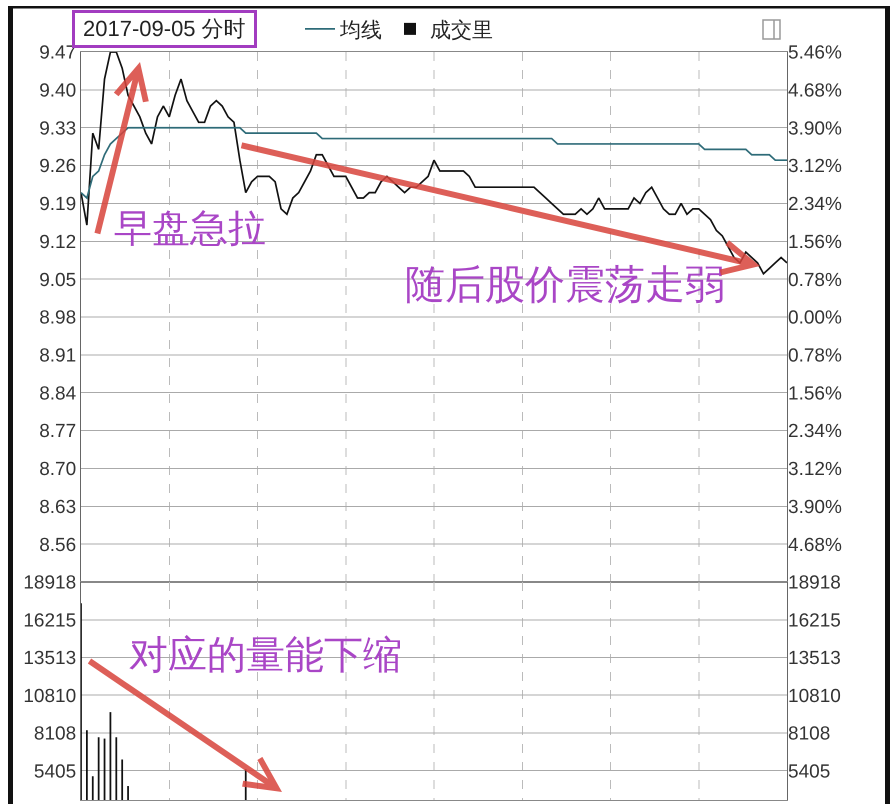 This screenshot has width=896, height=804. I want to click on y2-tick-label: 8108, so click(809, 734).